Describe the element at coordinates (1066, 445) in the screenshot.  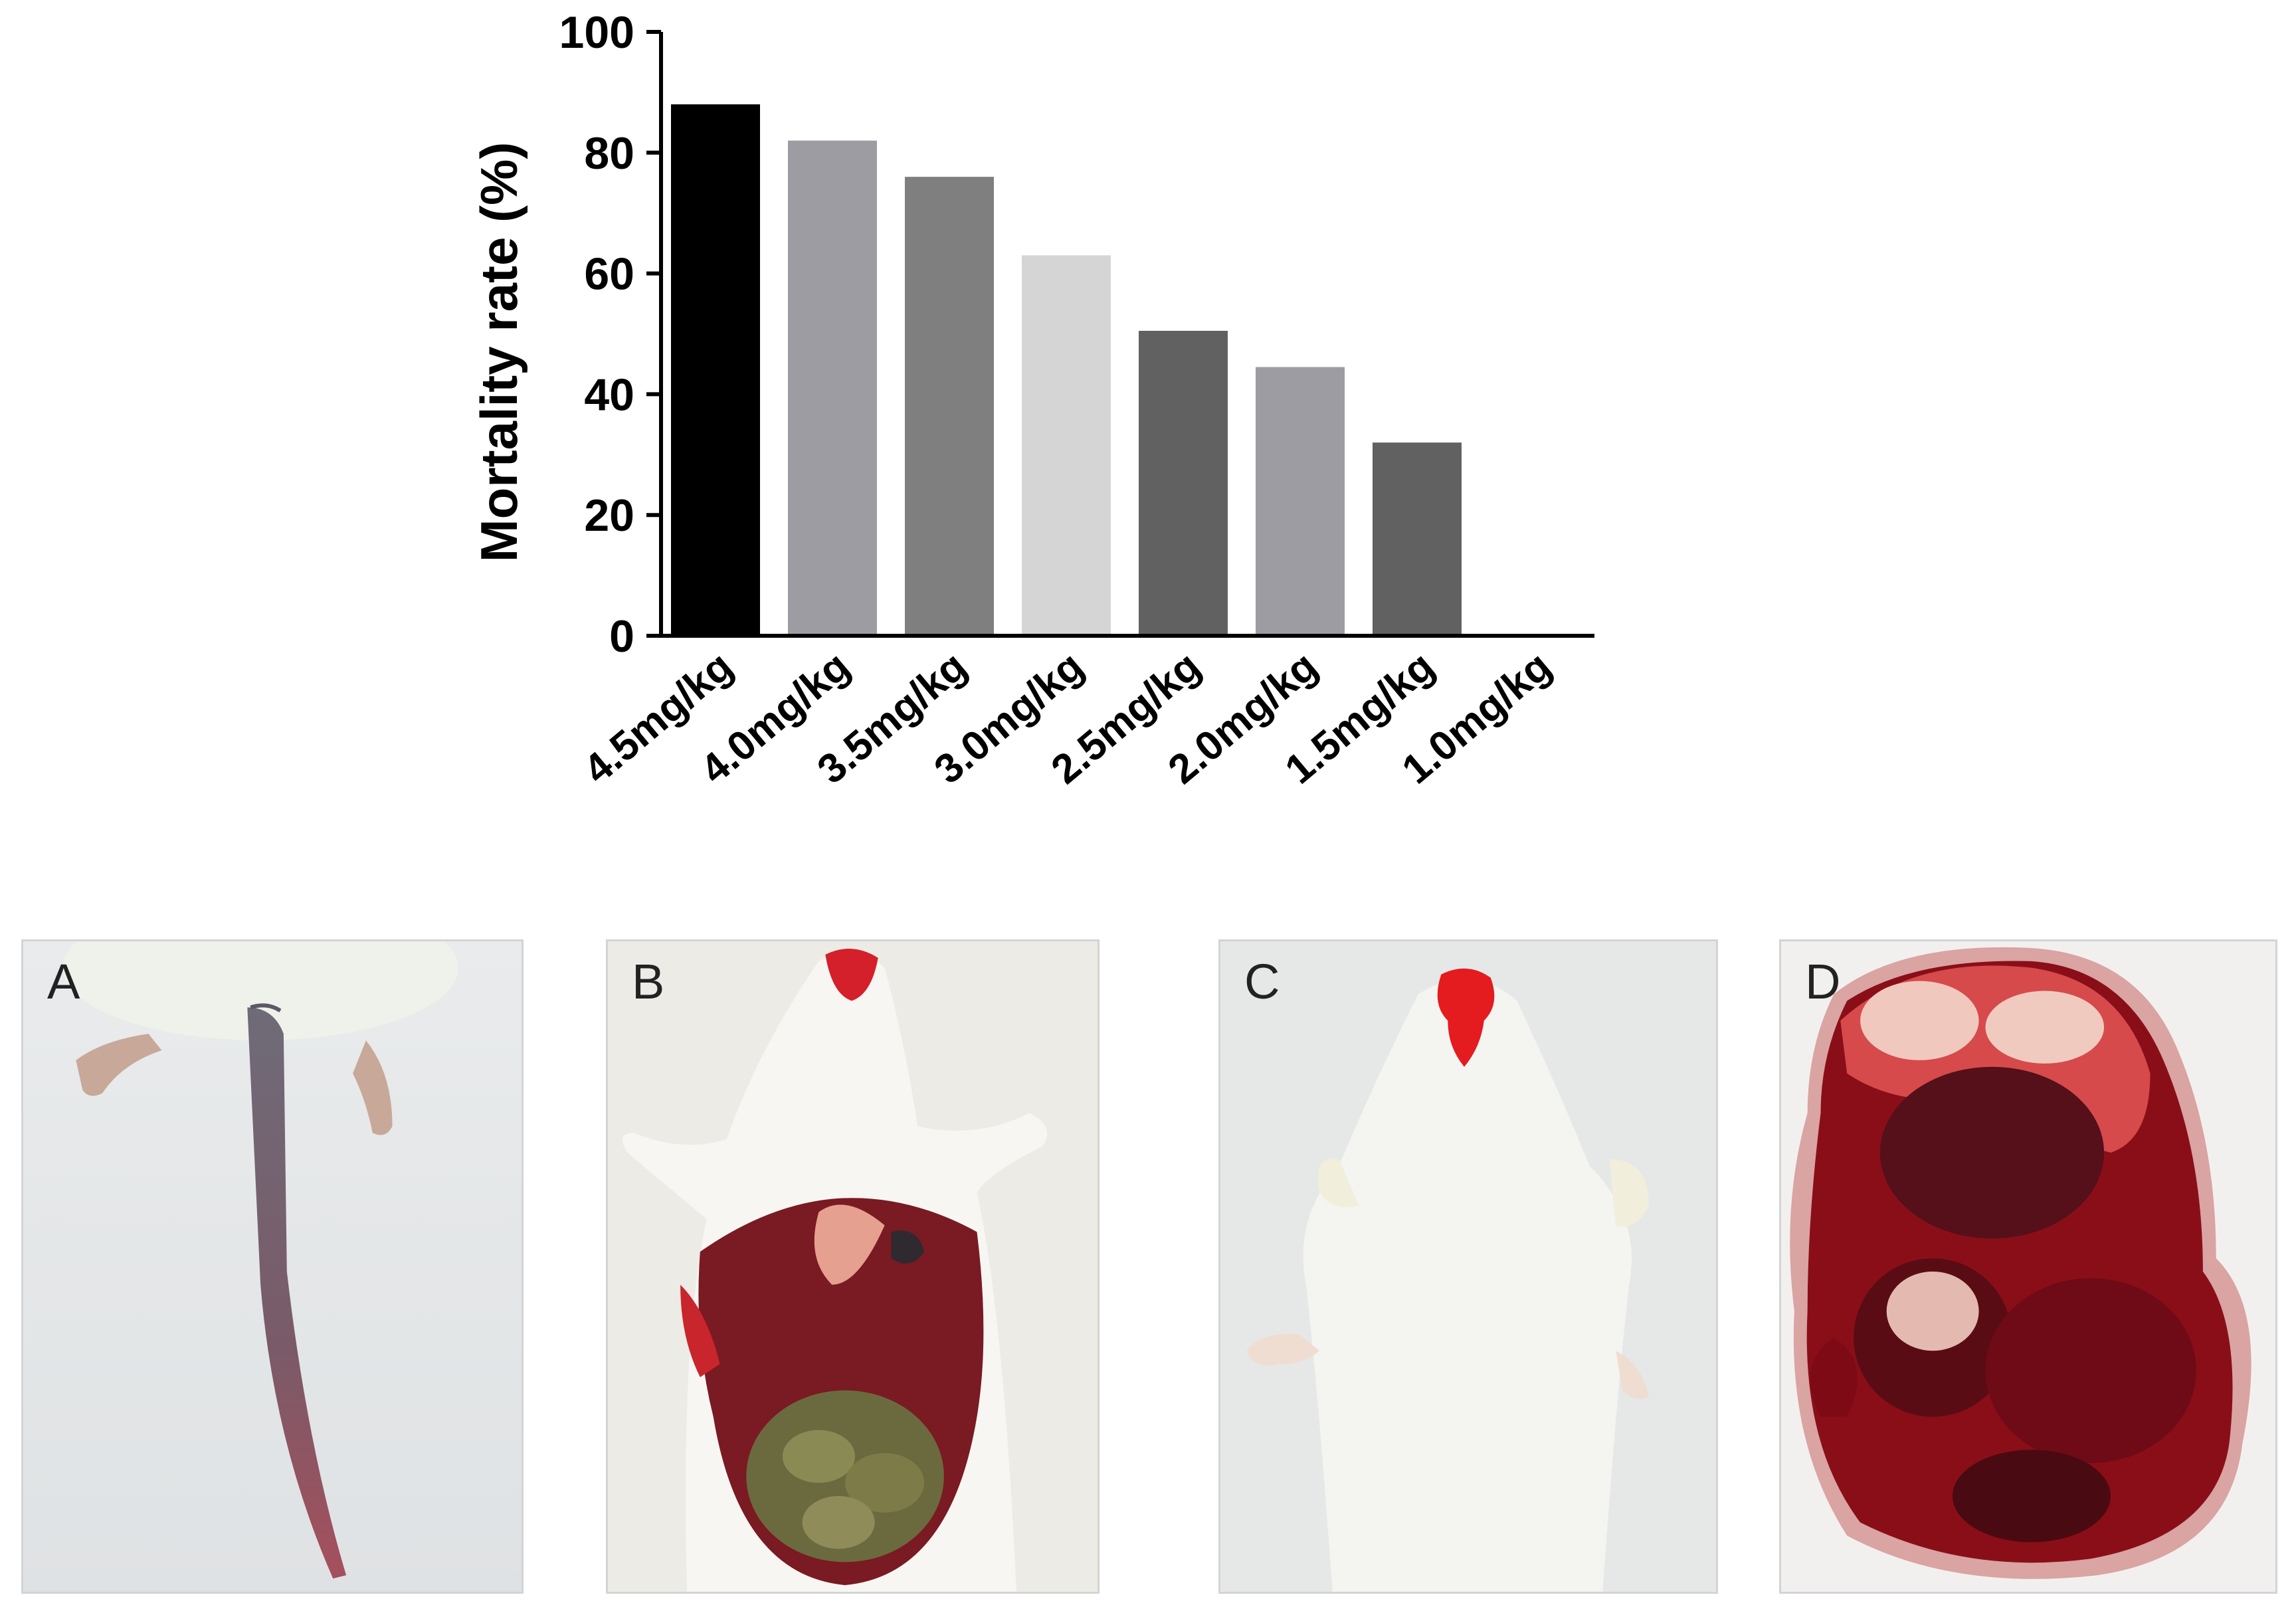
I see `bar-3-0mg-kg` at that location.